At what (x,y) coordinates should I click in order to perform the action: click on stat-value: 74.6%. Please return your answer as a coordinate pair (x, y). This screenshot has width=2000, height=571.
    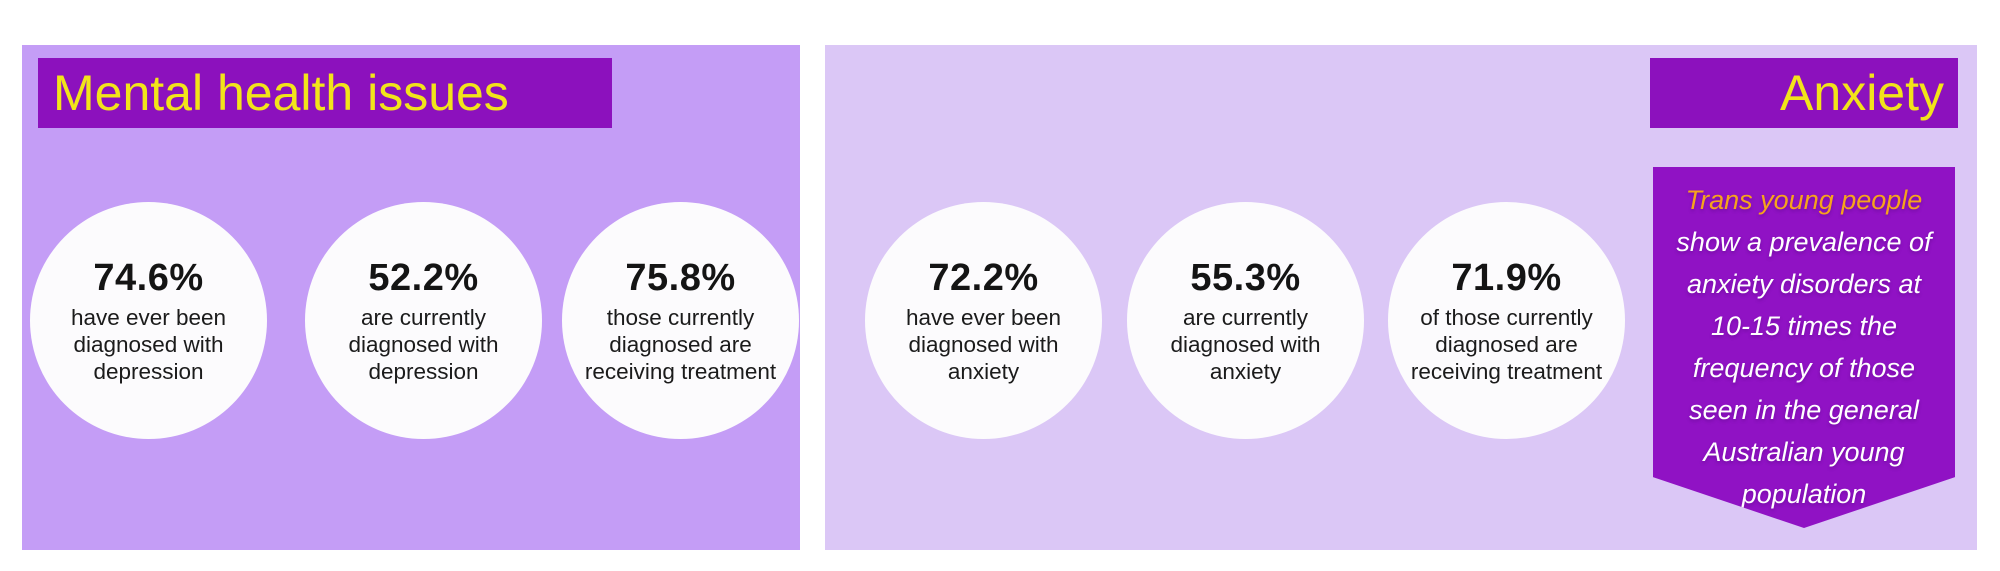
    Looking at the image, I should click on (148, 277).